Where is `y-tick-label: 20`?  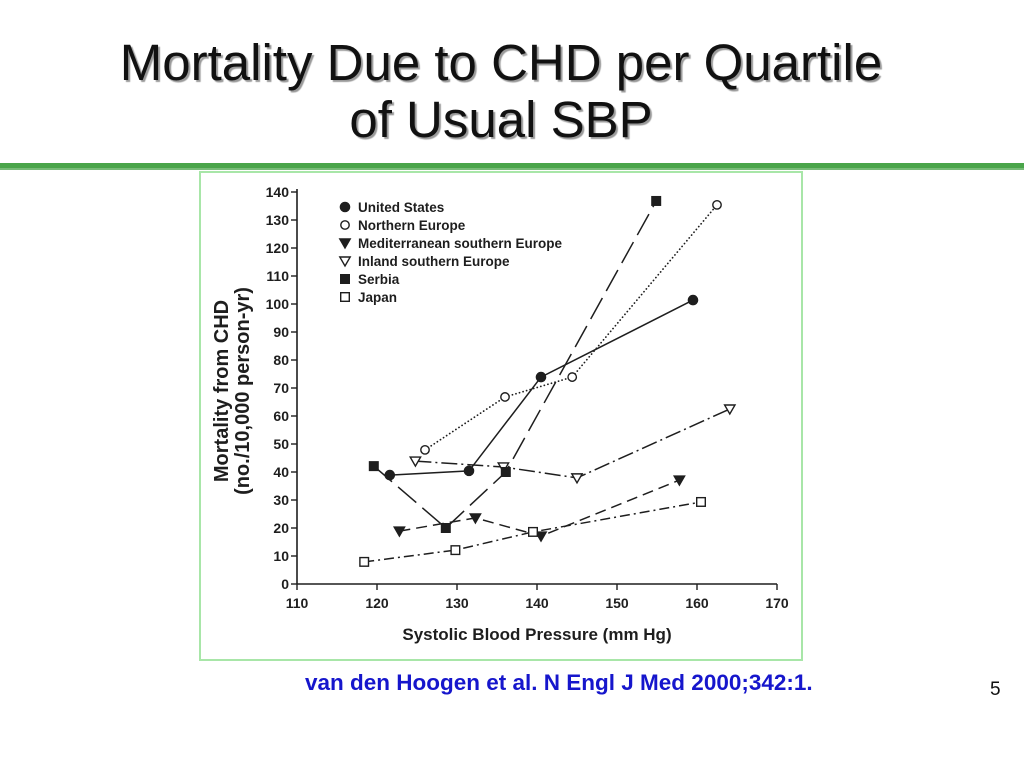 y-tick-label: 20 is located at coordinates (281, 528).